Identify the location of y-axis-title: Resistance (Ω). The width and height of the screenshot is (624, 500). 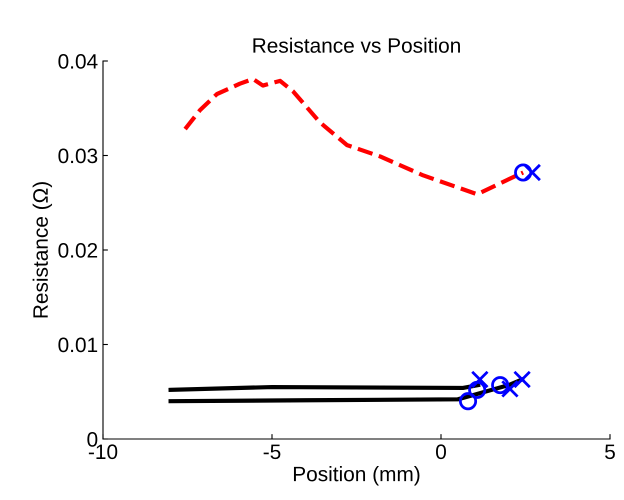
(42, 250).